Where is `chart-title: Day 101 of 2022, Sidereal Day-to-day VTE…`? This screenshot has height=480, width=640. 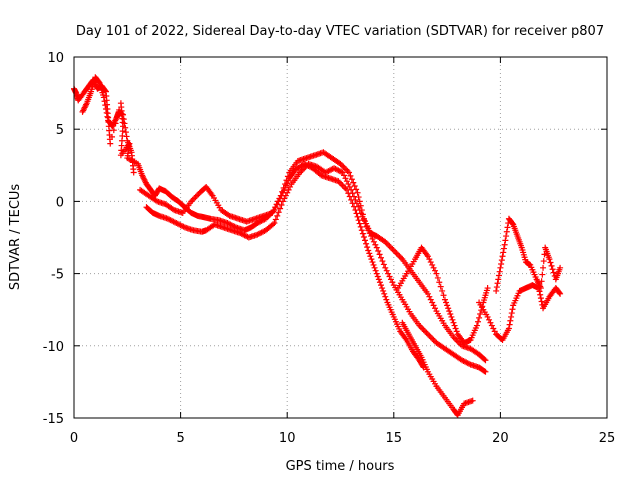 chart-title: Day 101 of 2022, Sidereal Day-to-day VTE… is located at coordinates (340, 31).